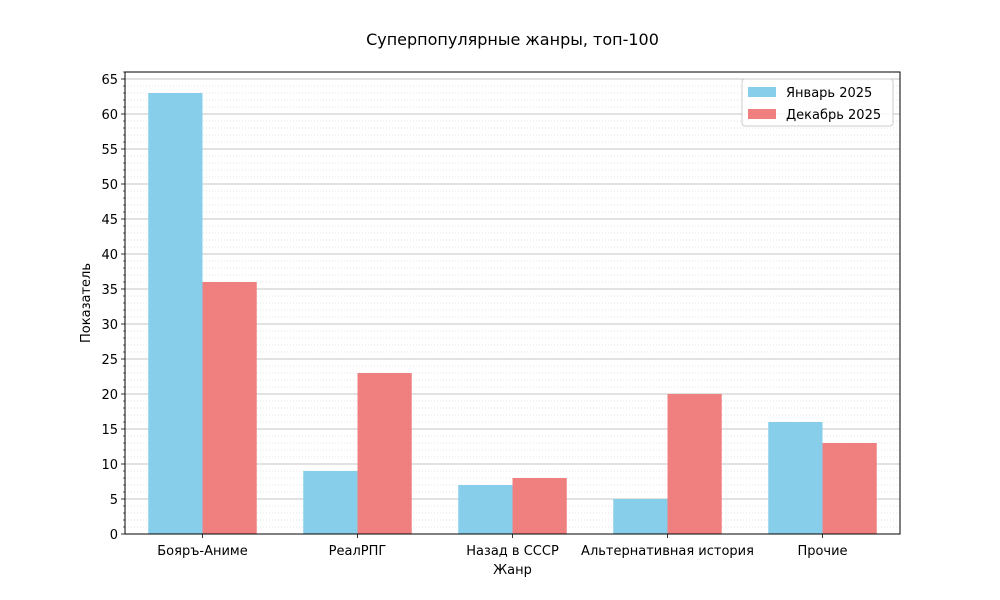 Image resolution: width=1000 pixels, height=600 pixels. What do you see at coordinates (829, 93) in the screenshot?
I see `legend-label-january: Январь 2025` at bounding box center [829, 93].